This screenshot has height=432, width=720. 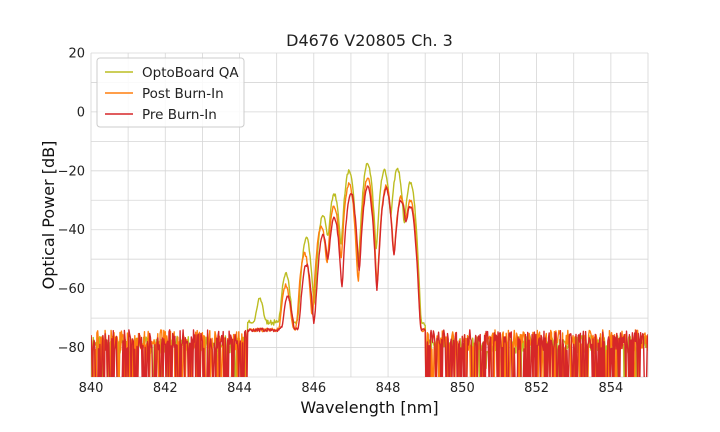 What do you see at coordinates (313, 388) in the screenshot?
I see `x-tick-label: 846` at bounding box center [313, 388].